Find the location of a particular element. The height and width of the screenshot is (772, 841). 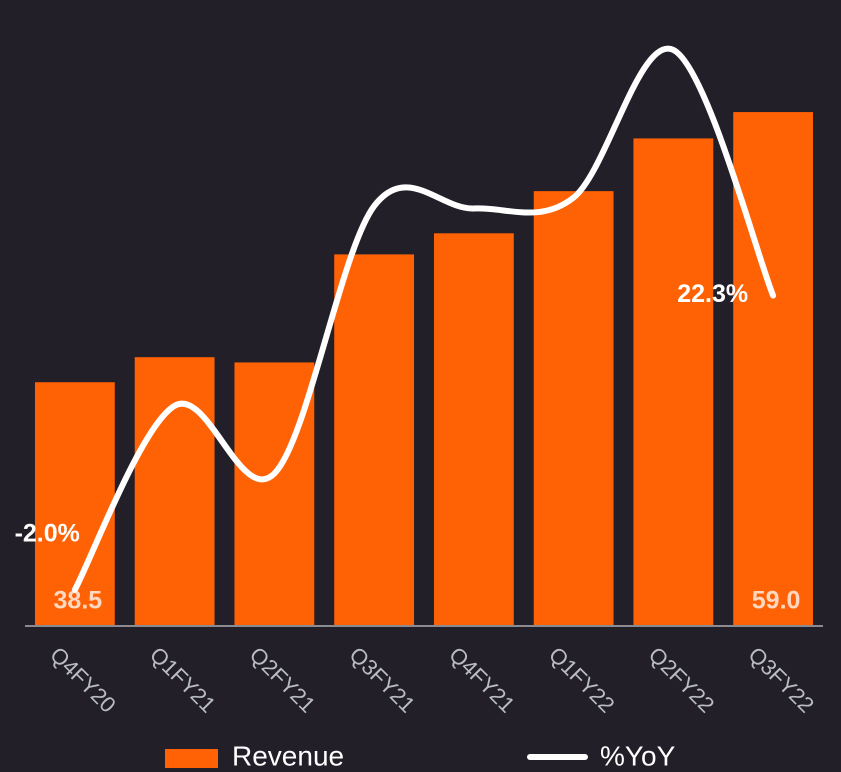

x-tick-label: Q1FY22 is located at coordinates (582, 680).